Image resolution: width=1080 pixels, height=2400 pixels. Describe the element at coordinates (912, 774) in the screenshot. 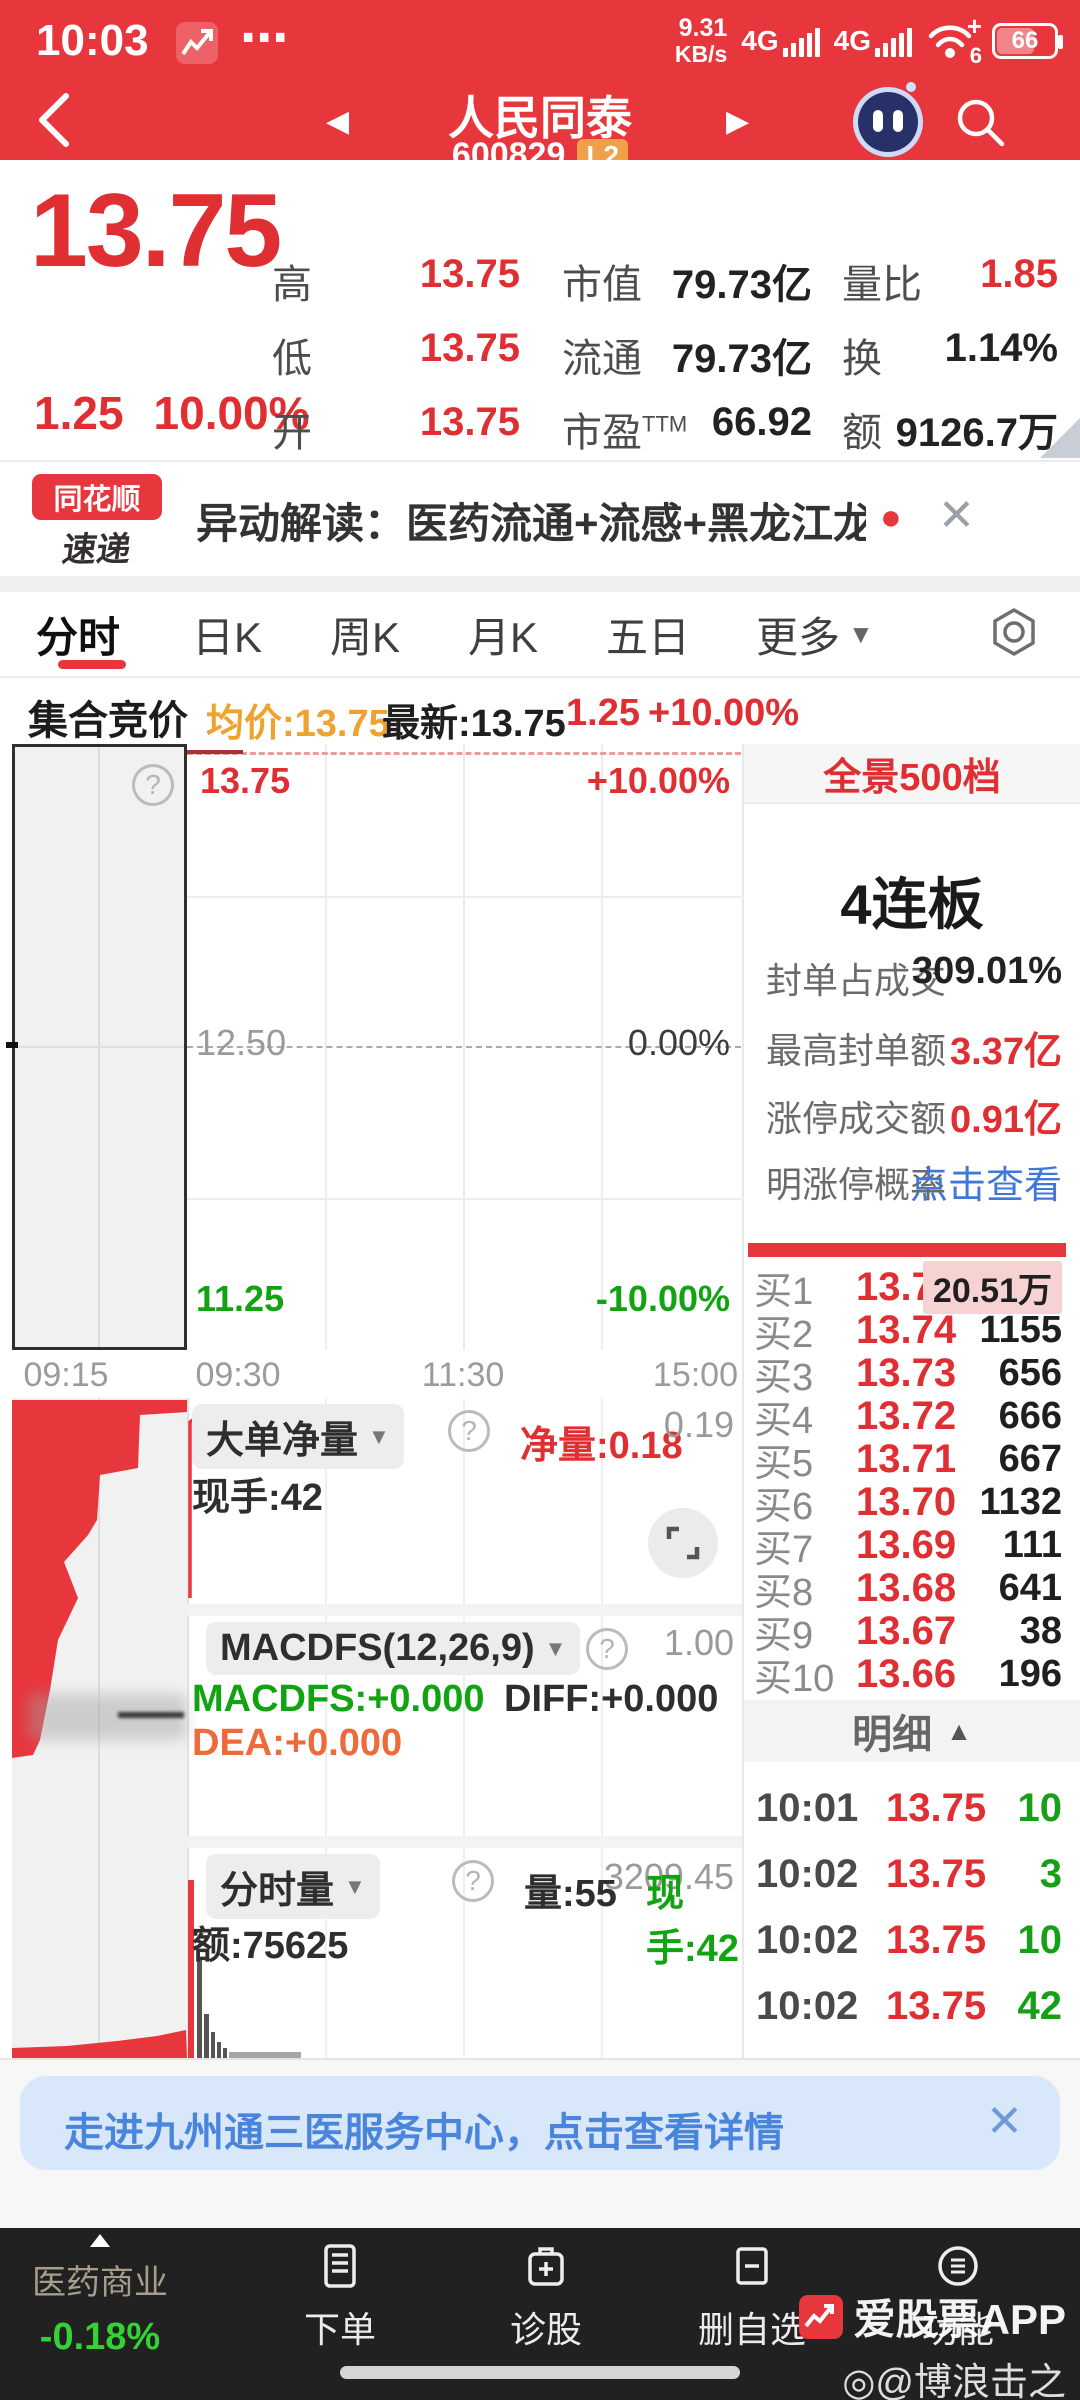

I see `level2-header: 全景500档` at that location.